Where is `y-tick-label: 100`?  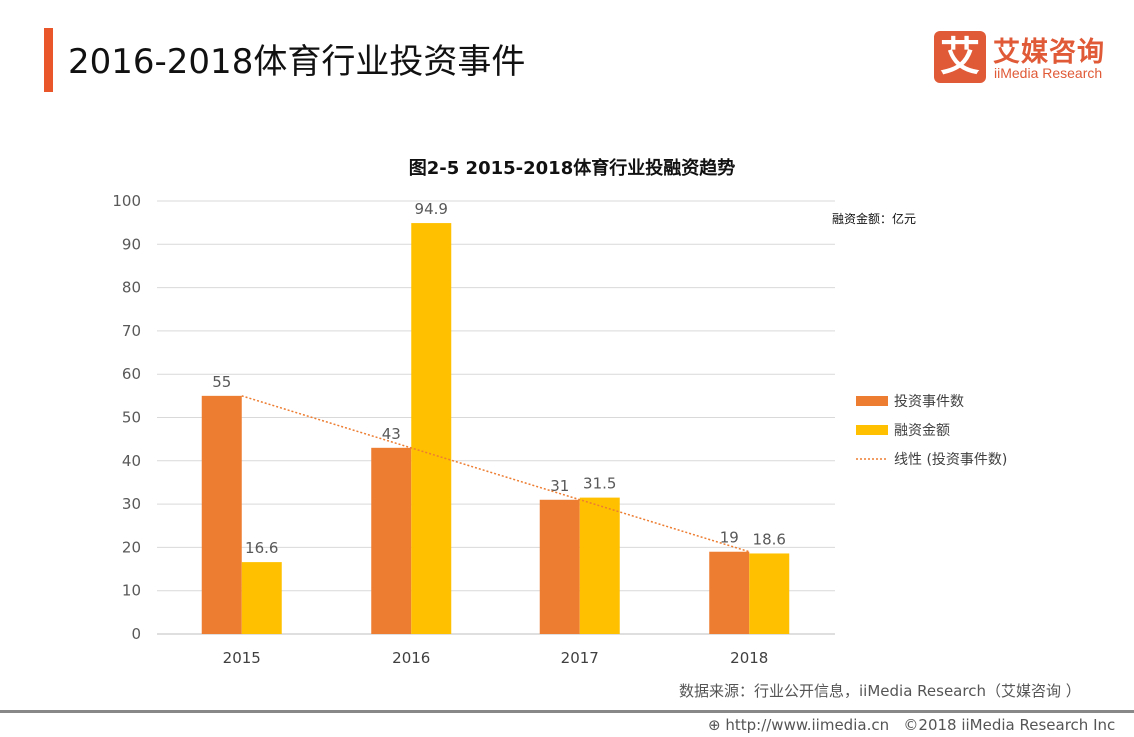 y-tick-label: 100 is located at coordinates (126, 201).